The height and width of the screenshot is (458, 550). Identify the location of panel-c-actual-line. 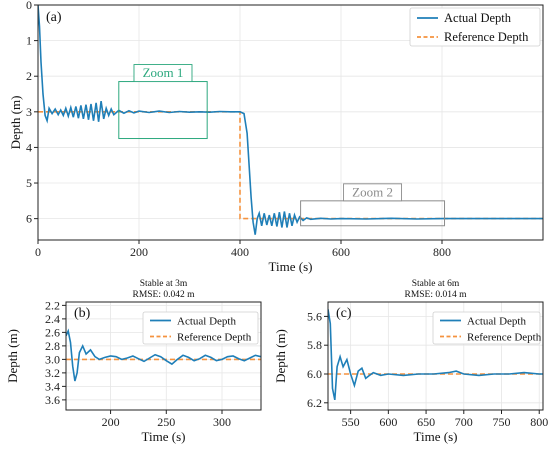
(435, 355).